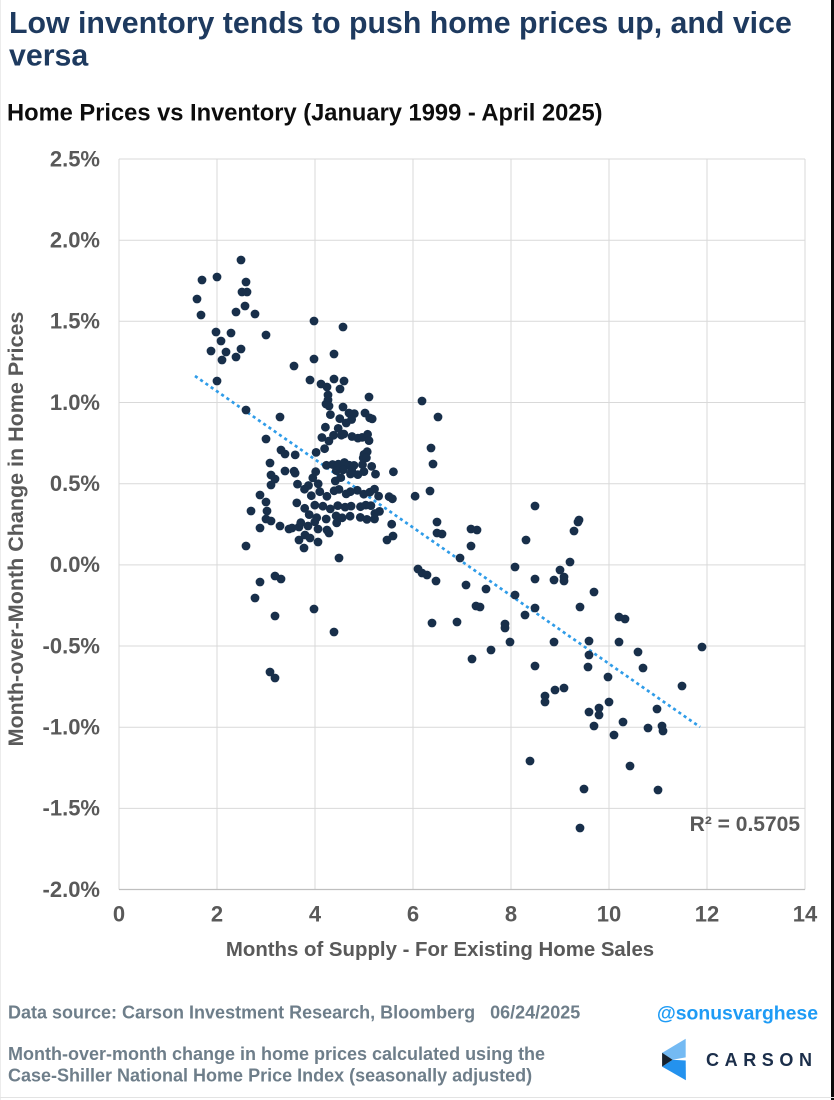 This screenshot has height=1100, width=834. I want to click on svg-text: 1.0%, so click(75, 402).